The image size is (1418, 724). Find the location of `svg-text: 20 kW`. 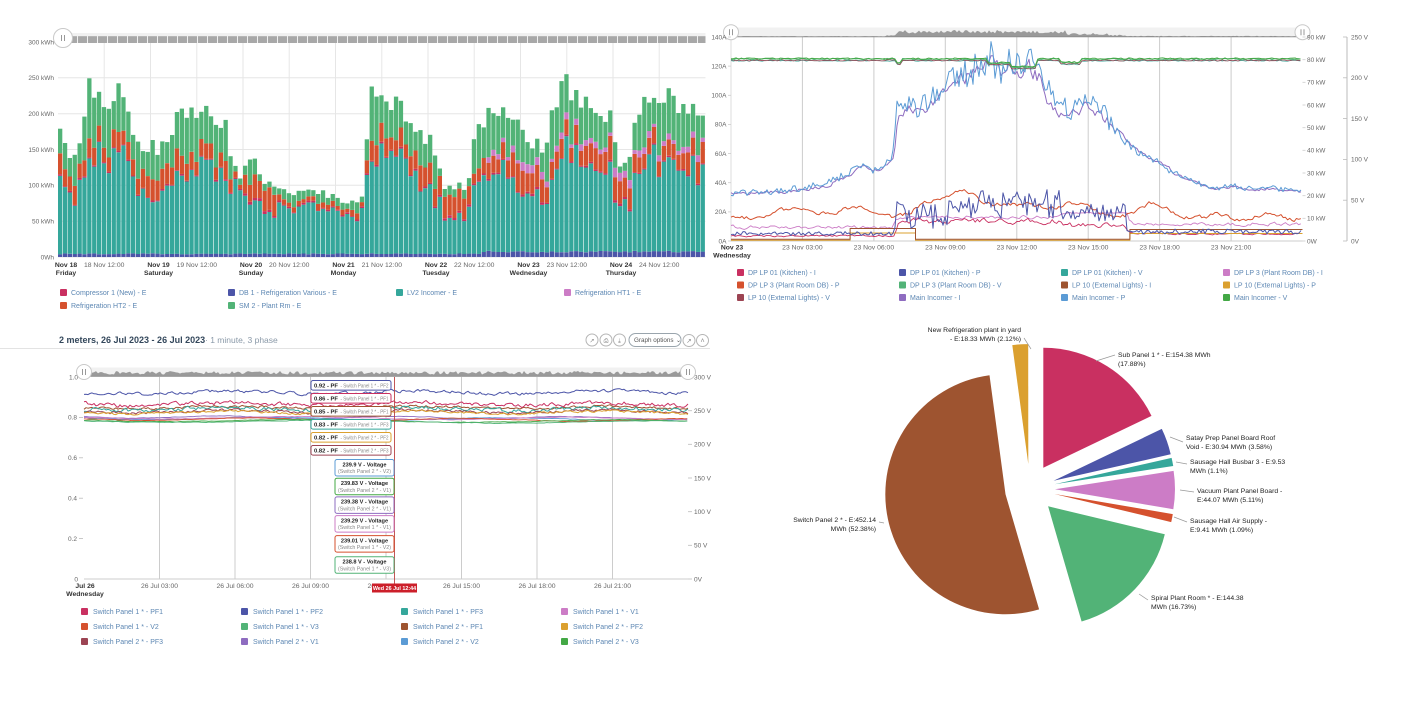

svg-text: 20 kW is located at coordinates (1316, 196).